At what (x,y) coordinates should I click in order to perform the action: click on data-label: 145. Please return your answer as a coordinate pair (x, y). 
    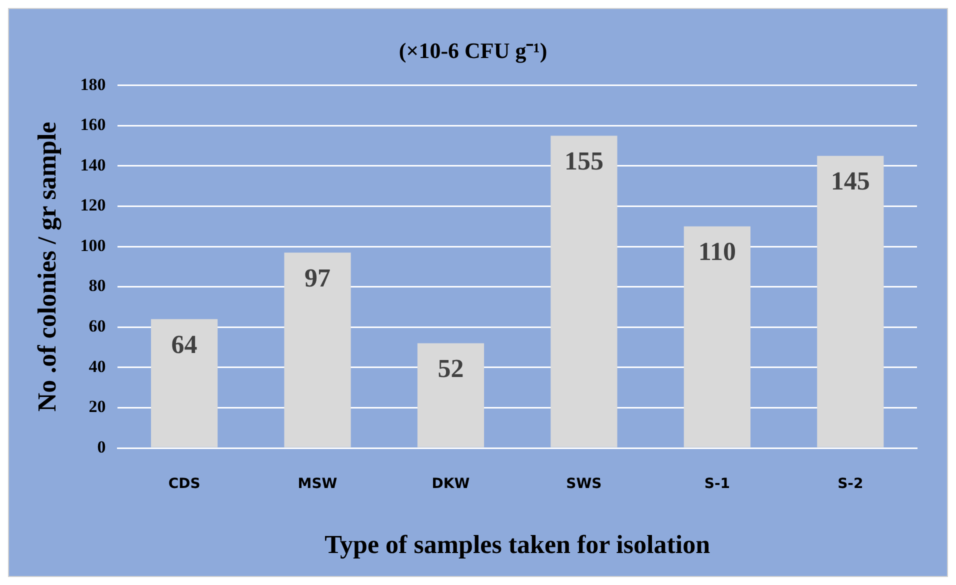
    Looking at the image, I should click on (850, 181).